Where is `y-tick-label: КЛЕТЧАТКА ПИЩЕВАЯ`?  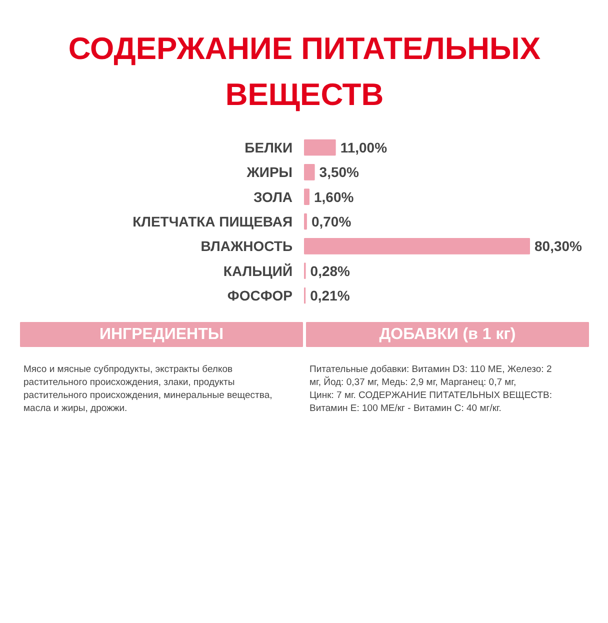
y-tick-label: КЛЕТЧАТКА ПИЩЕВАЯ is located at coordinates (212, 222).